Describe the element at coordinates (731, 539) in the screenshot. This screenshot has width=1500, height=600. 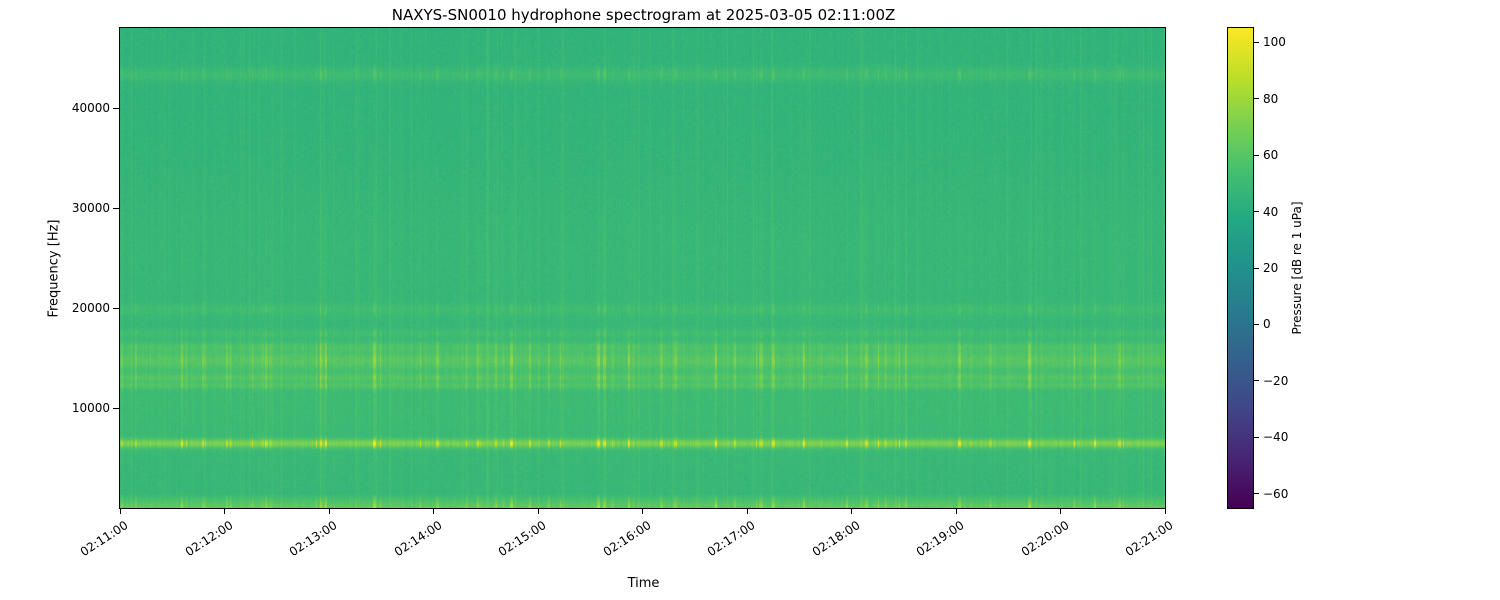
I see `x-tick-label: 02:17:00` at that location.